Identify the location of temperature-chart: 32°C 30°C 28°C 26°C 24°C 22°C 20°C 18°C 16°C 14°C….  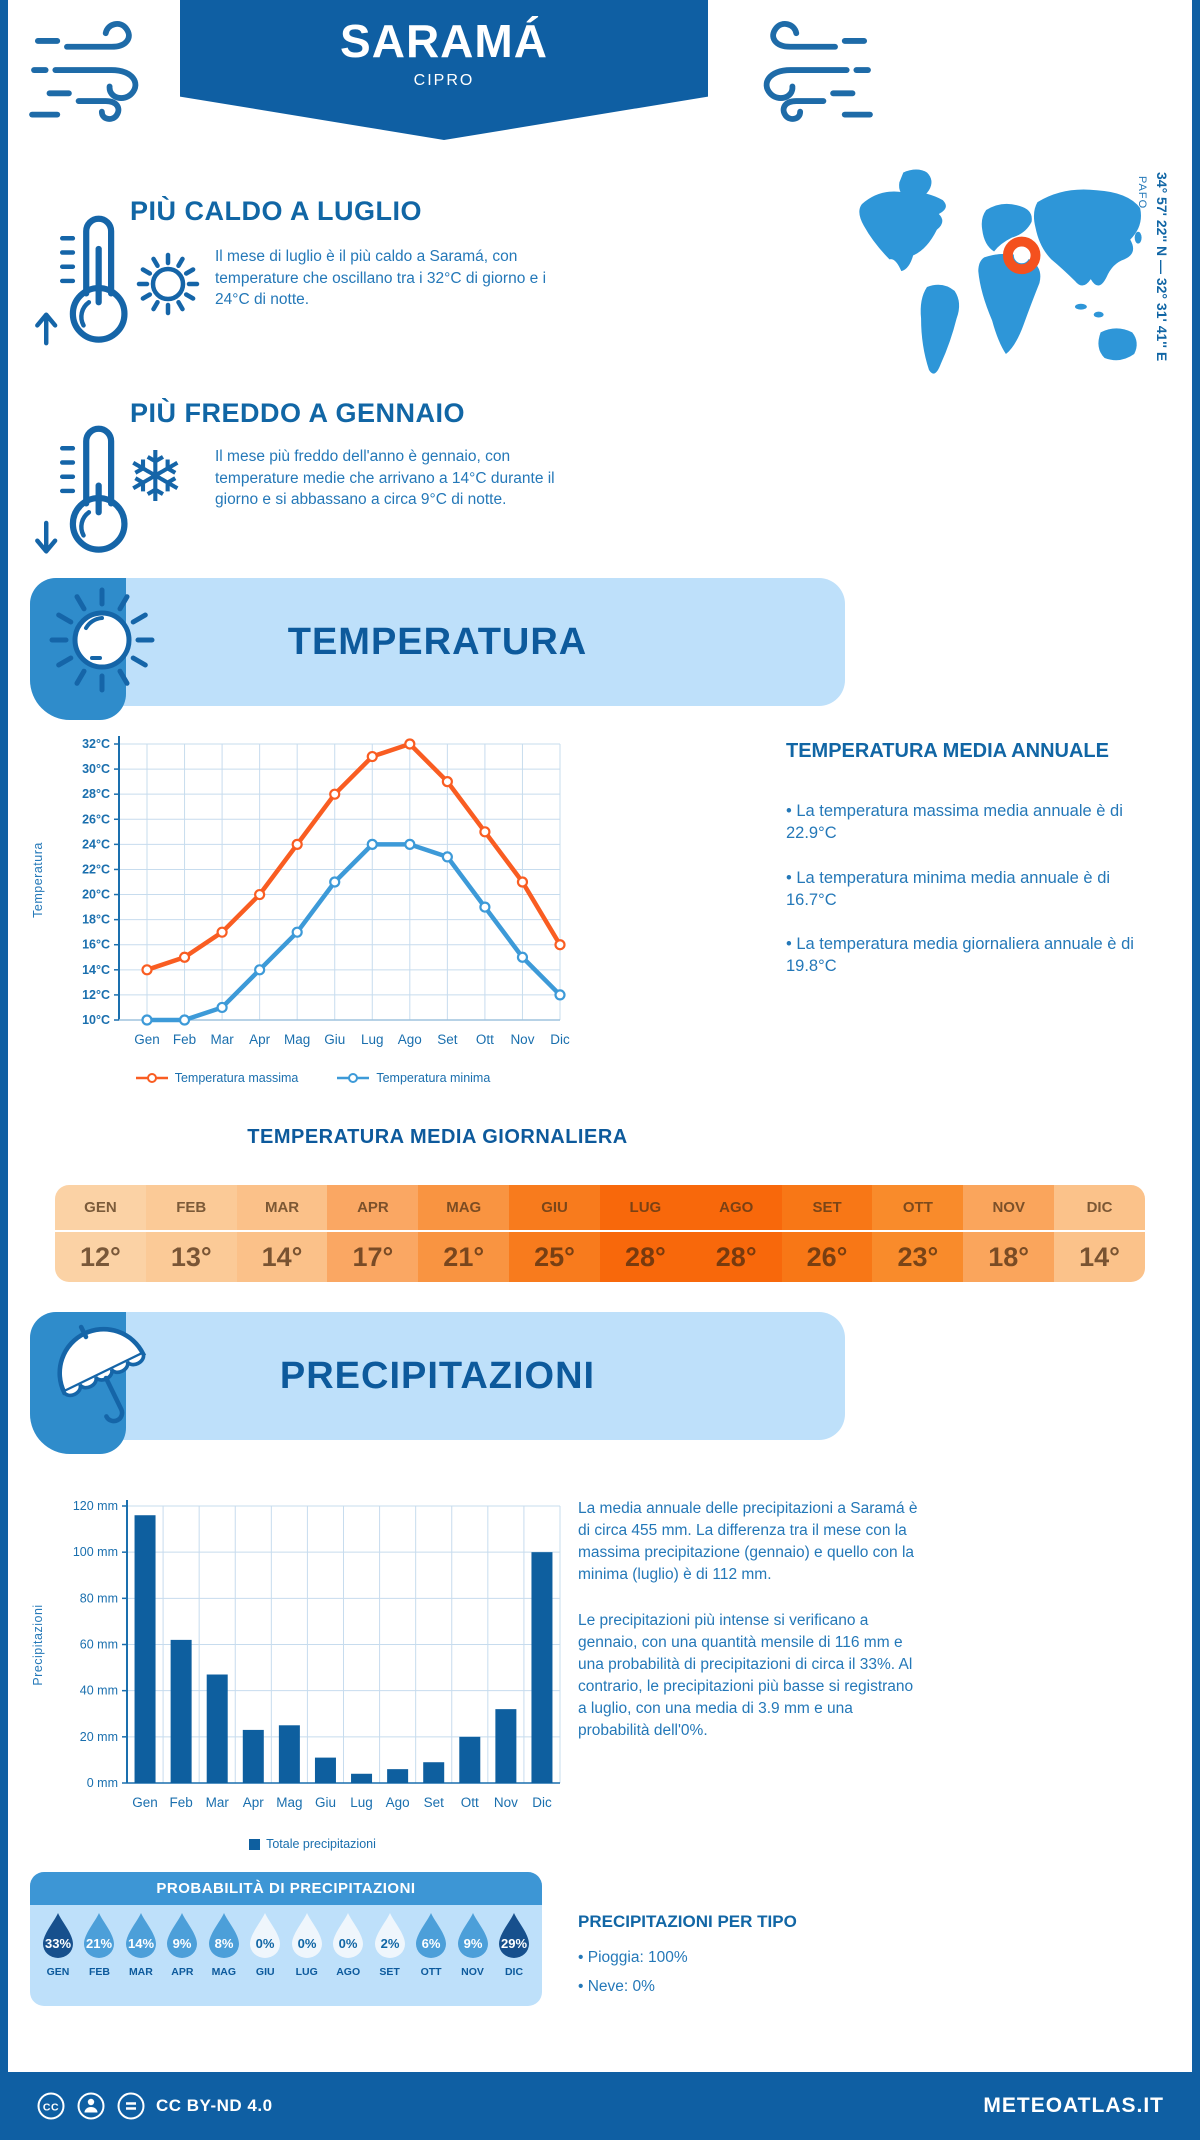
(312, 898).